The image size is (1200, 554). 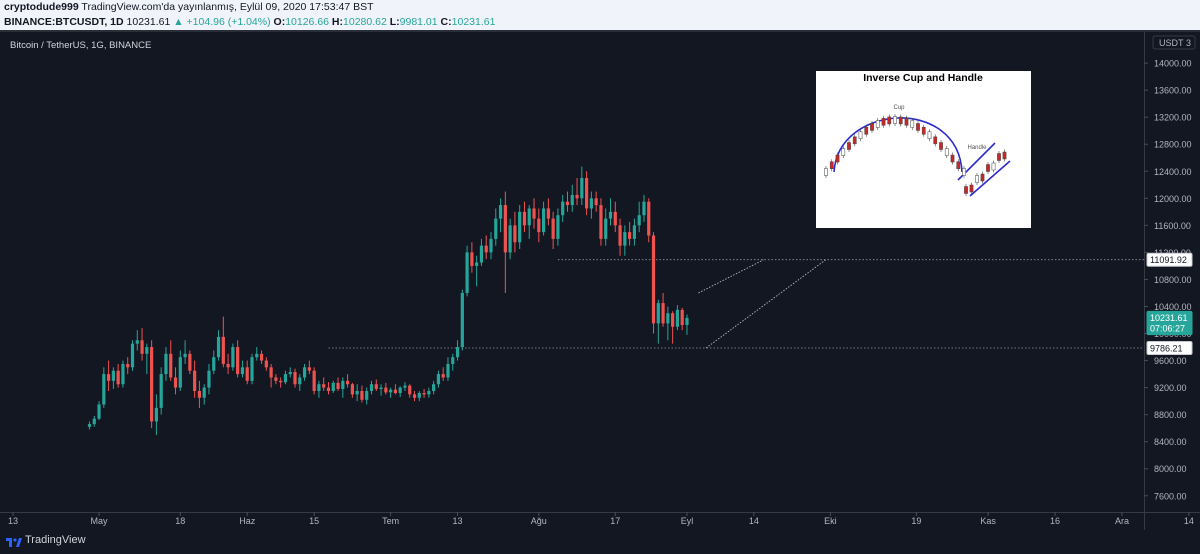 What do you see at coordinates (14, 541) in the screenshot?
I see `tradingview-logo-icon` at bounding box center [14, 541].